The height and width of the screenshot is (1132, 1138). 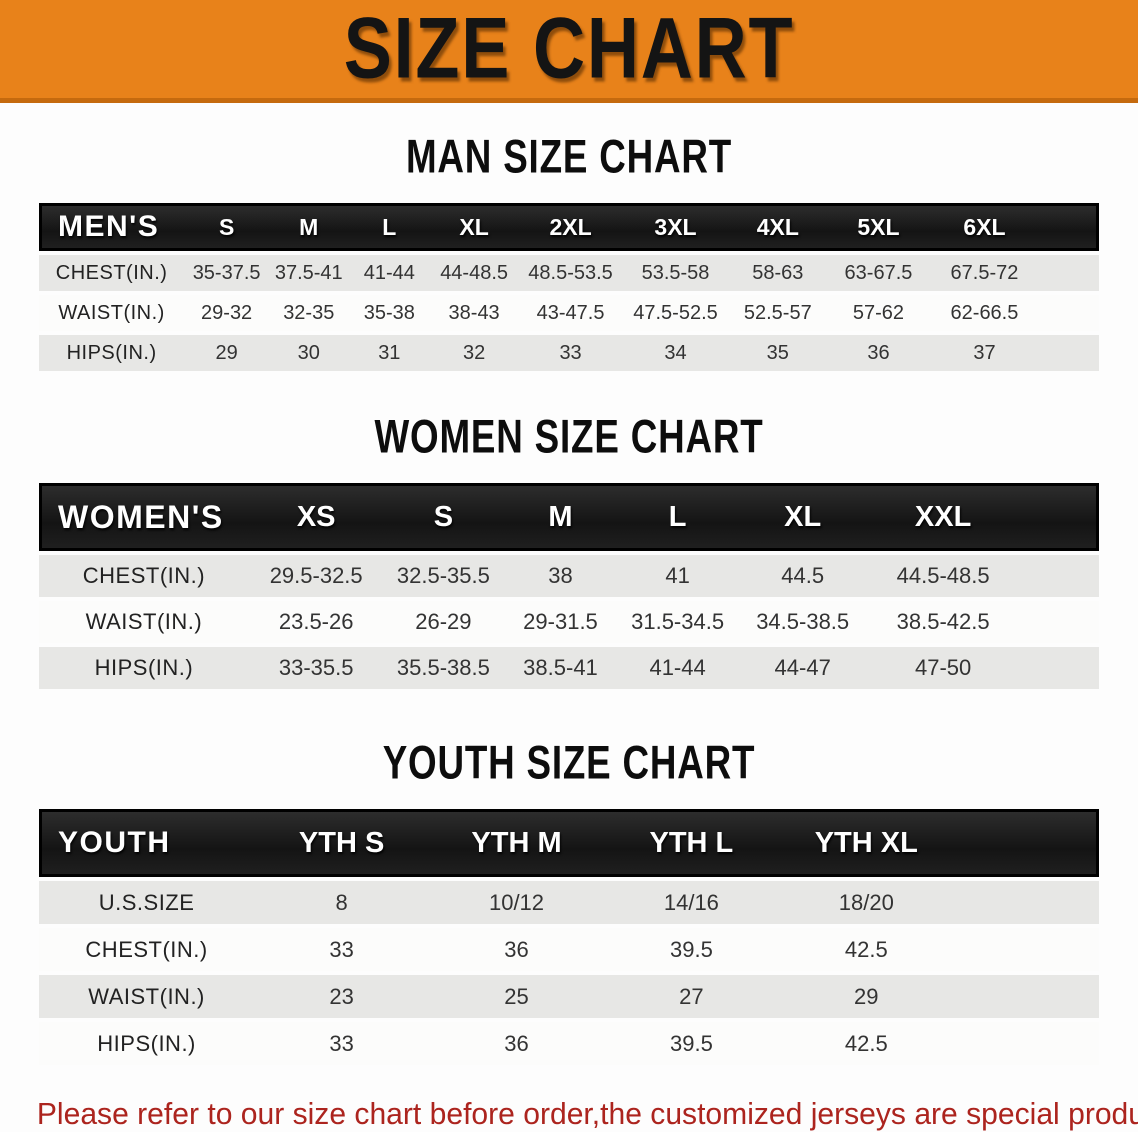 I want to click on measurement-value-cell: 10/12, so click(x=516, y=900).